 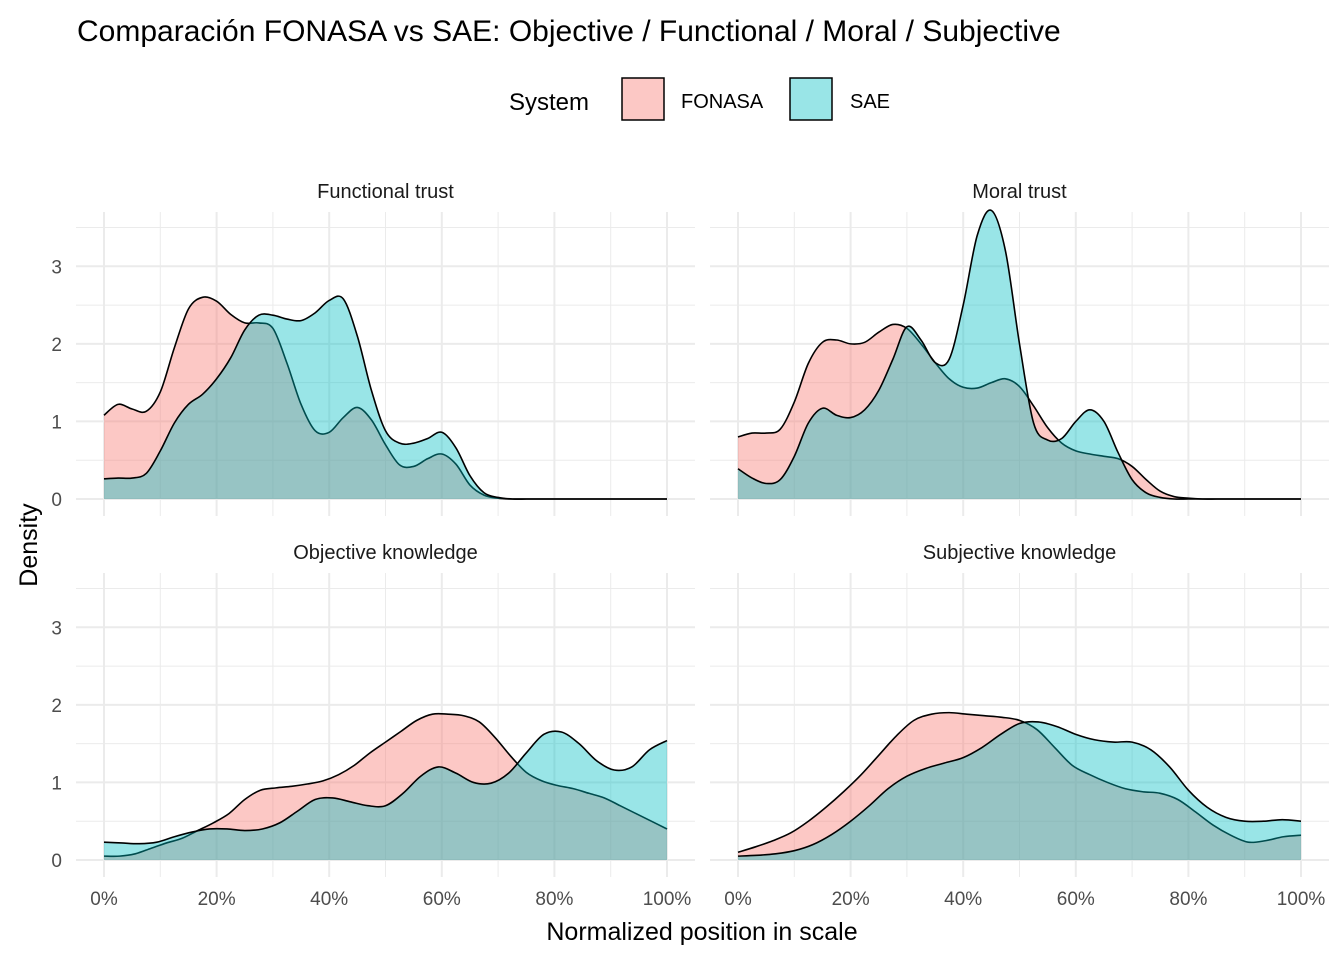 I want to click on density-line-fonasa, so click(x=1019, y=782).